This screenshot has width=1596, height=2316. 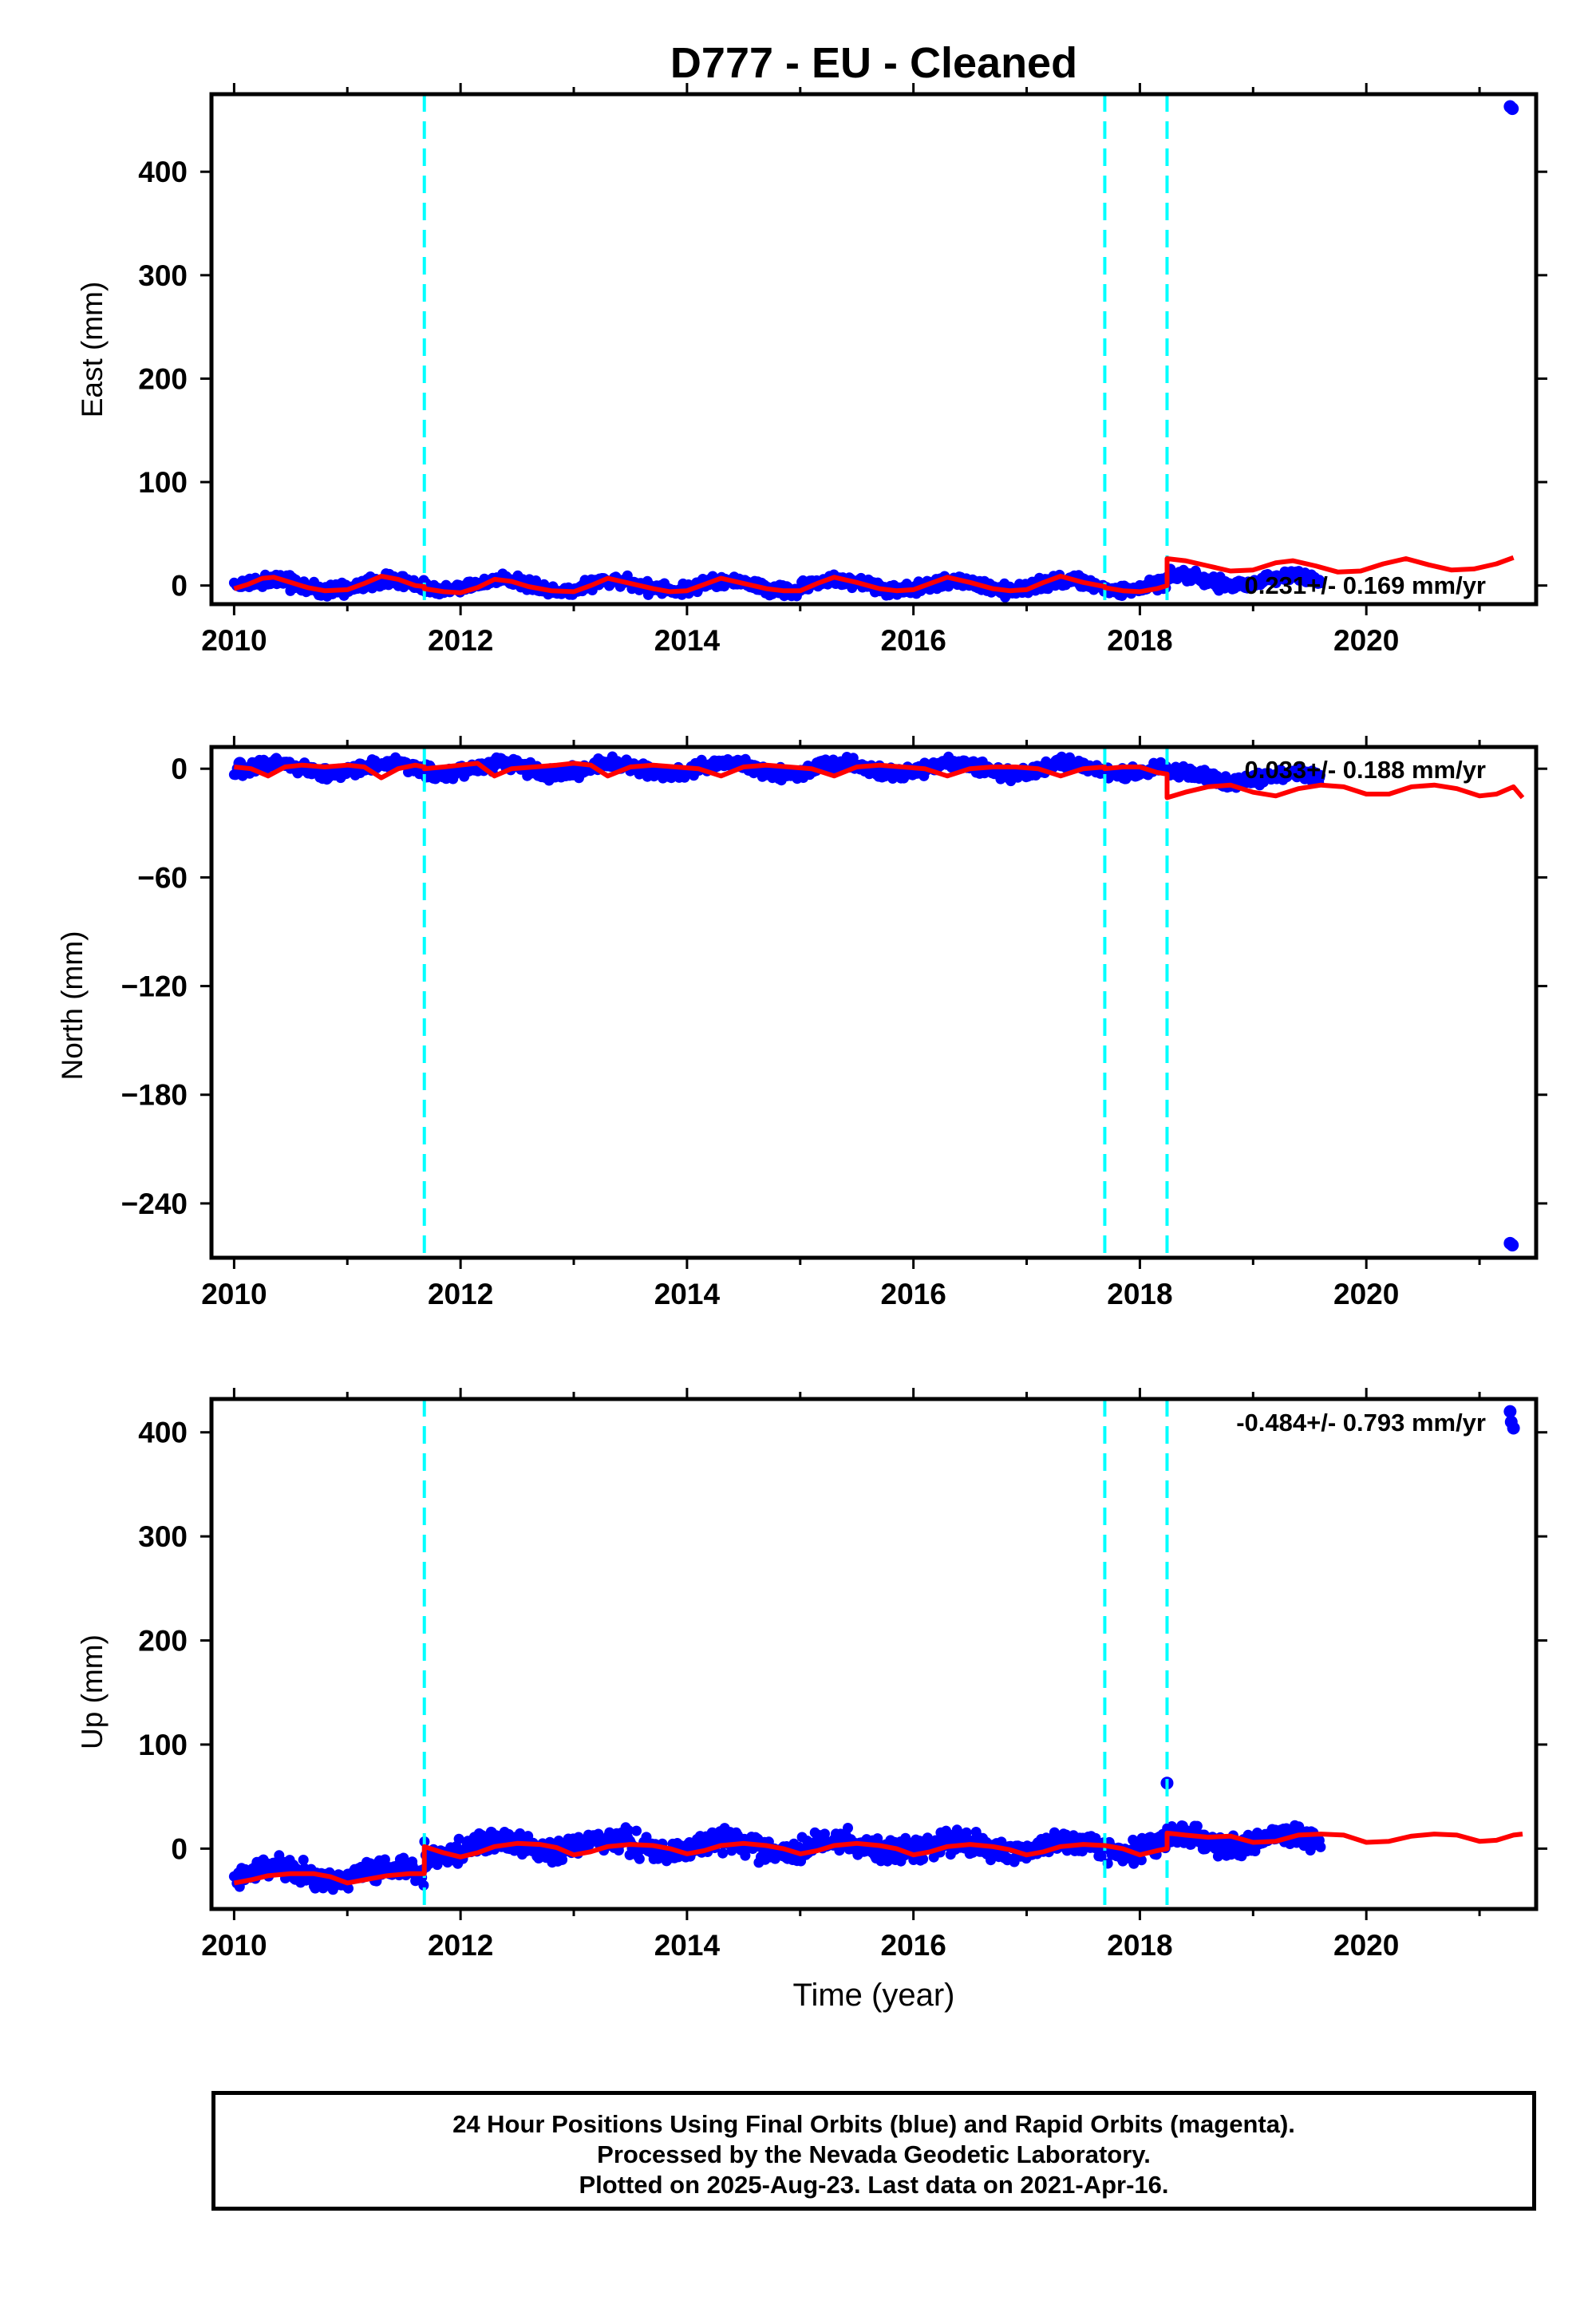 What do you see at coordinates (163, 1433) in the screenshot?
I see `up-y-tick-label: 400` at bounding box center [163, 1433].